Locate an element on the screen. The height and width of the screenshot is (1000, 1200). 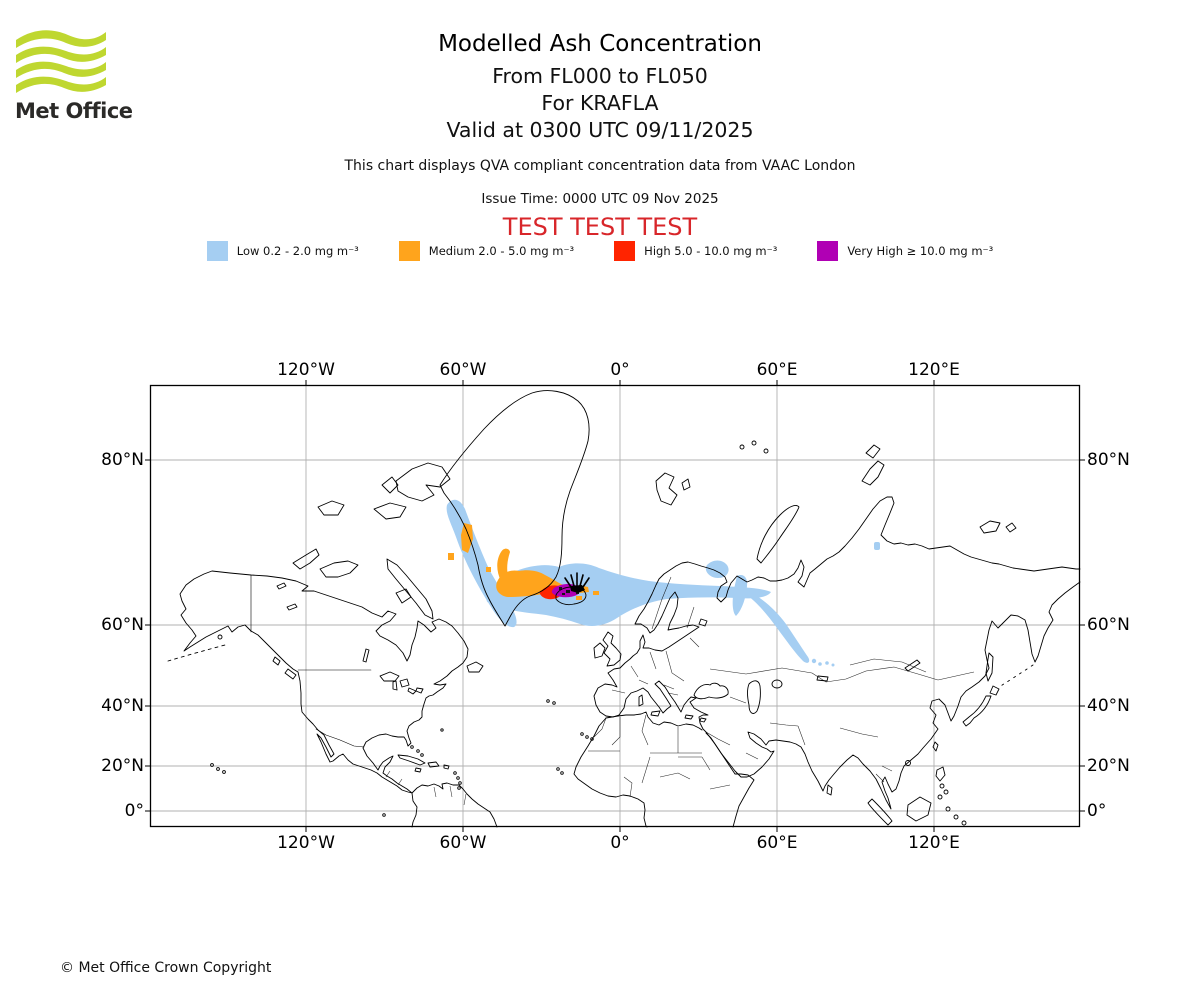
valid-time-subtitle: Valid at 0300 UTC 09/11/2025 is located at coordinates (600, 130).